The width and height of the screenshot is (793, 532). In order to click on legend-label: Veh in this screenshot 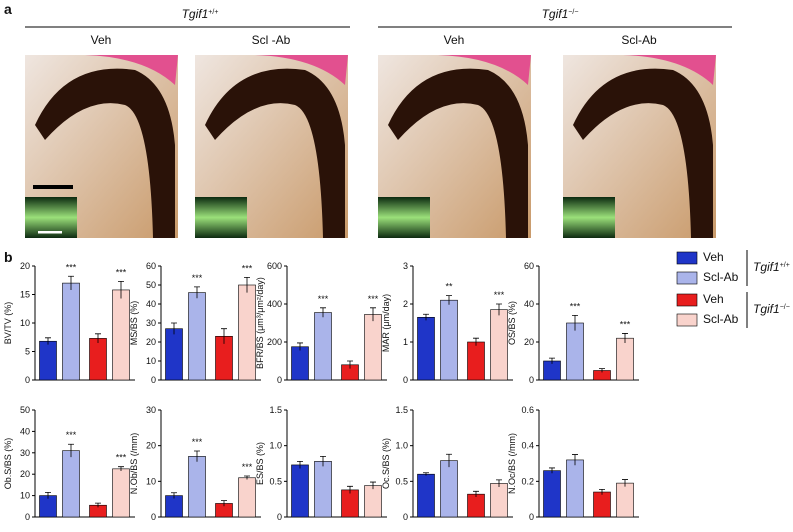, I will do `click(713, 299)`.